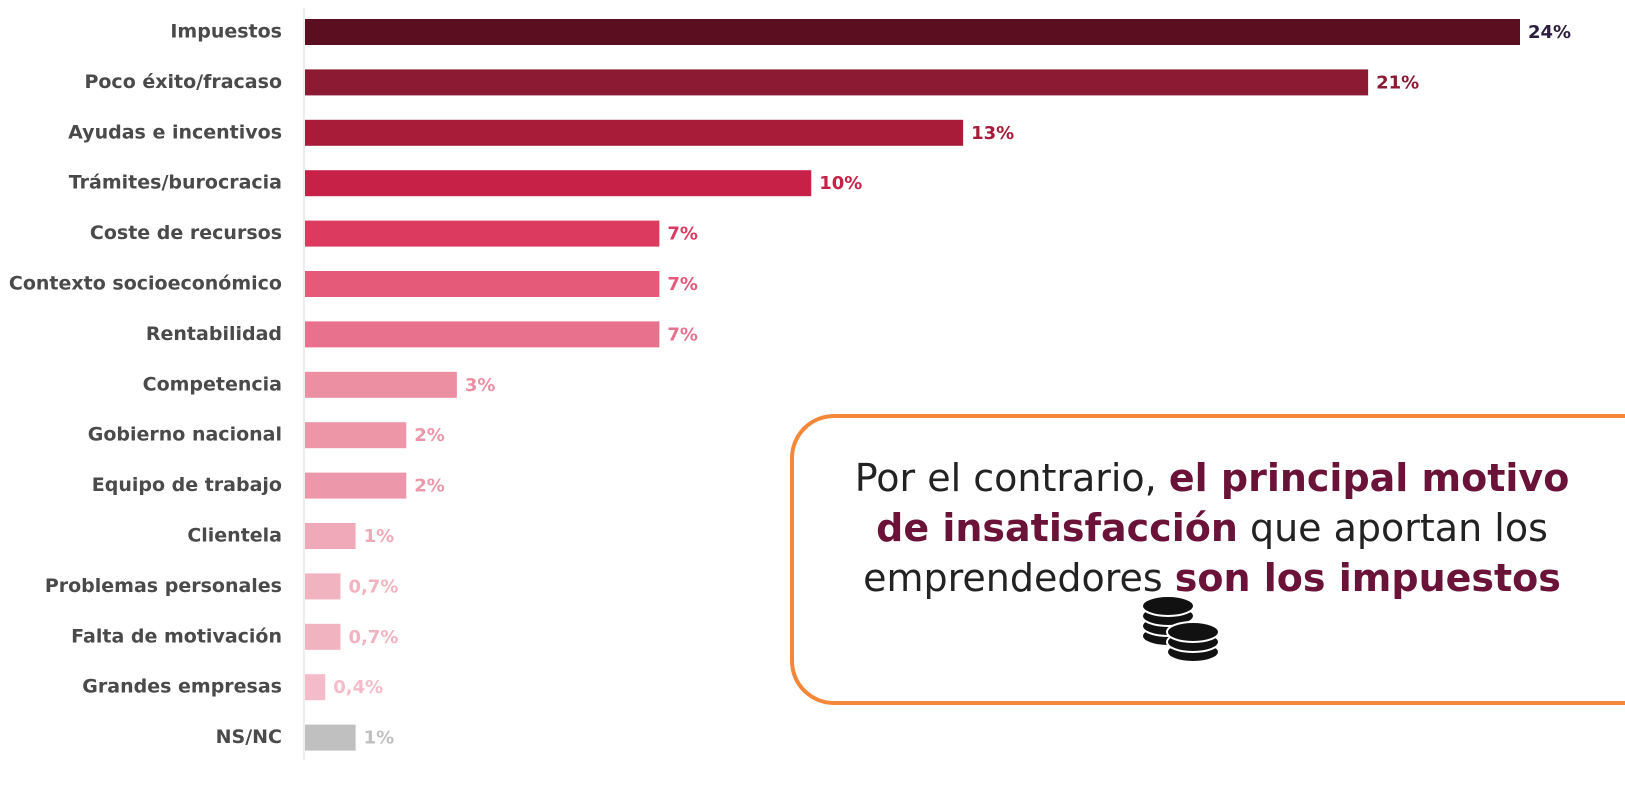  I want to click on category-label: NS/NC, so click(249, 737).